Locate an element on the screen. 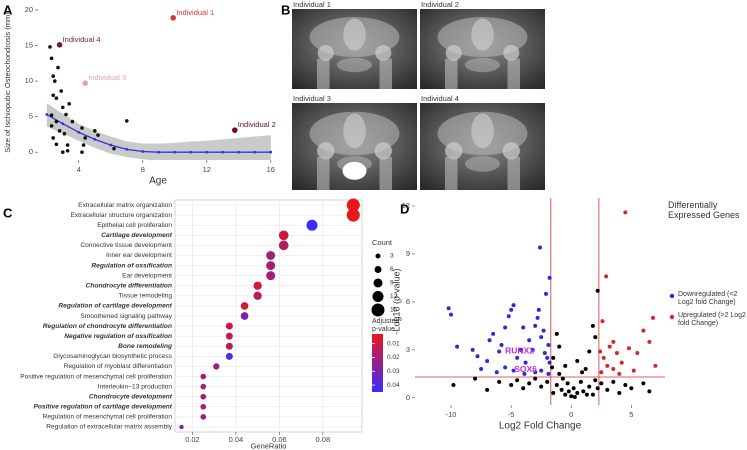  y-tick-label: 3 is located at coordinates (408, 349).